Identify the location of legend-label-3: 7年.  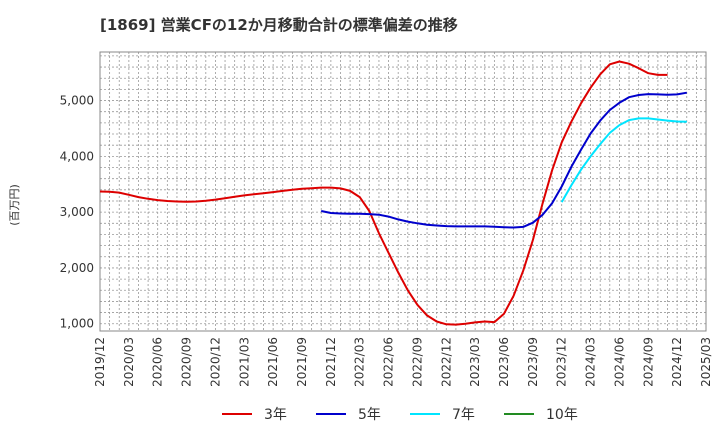
(463, 415).